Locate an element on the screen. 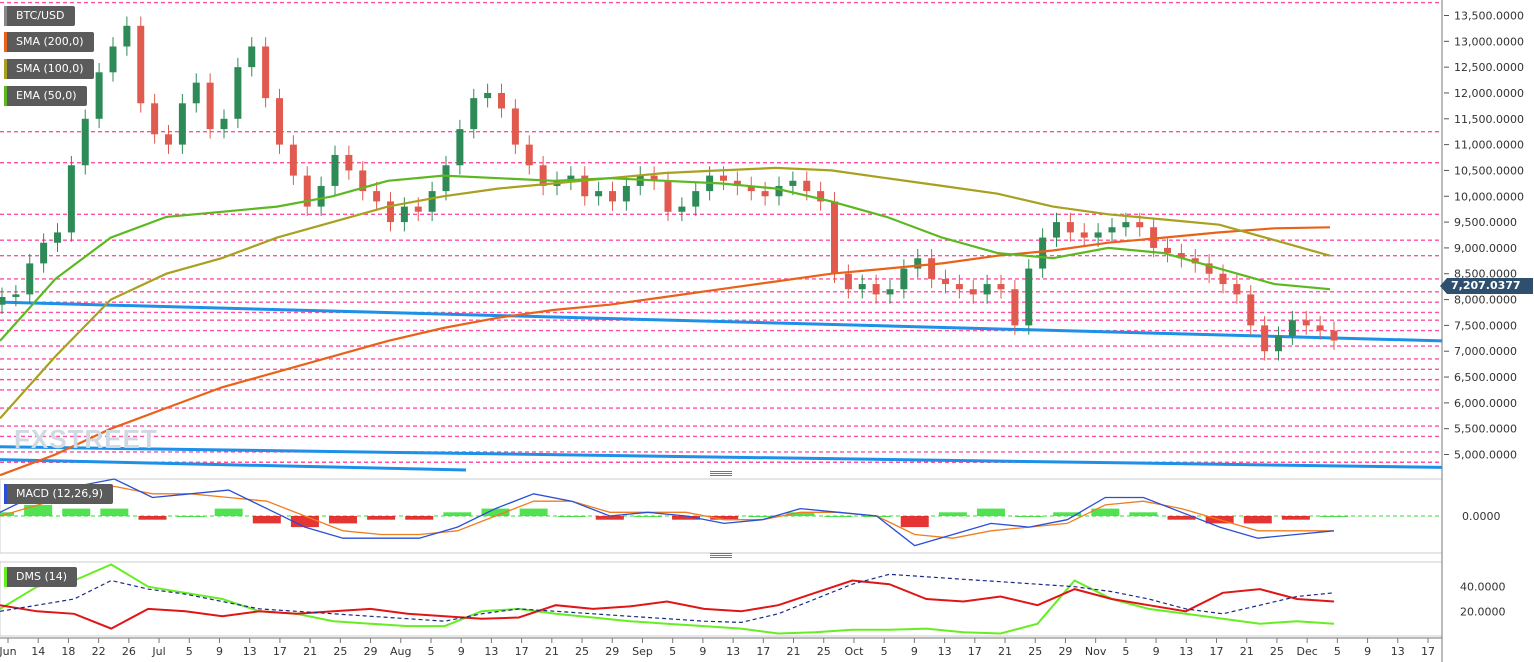  time-tick-label: Oct is located at coordinates (854, 651).